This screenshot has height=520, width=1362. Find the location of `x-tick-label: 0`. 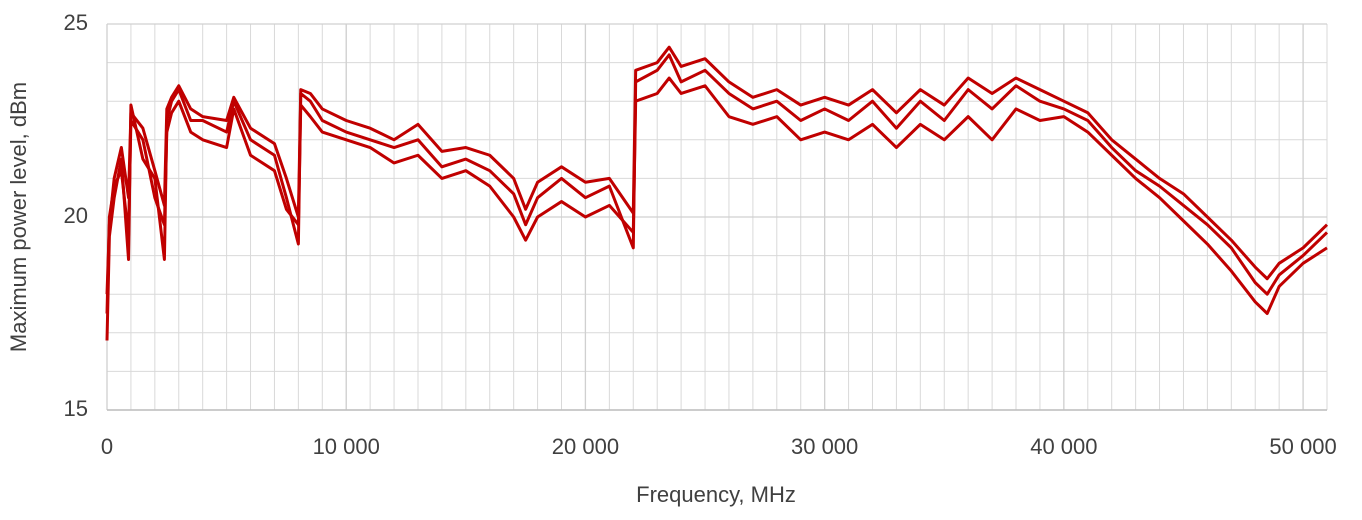

x-tick-label: 0 is located at coordinates (107, 446).